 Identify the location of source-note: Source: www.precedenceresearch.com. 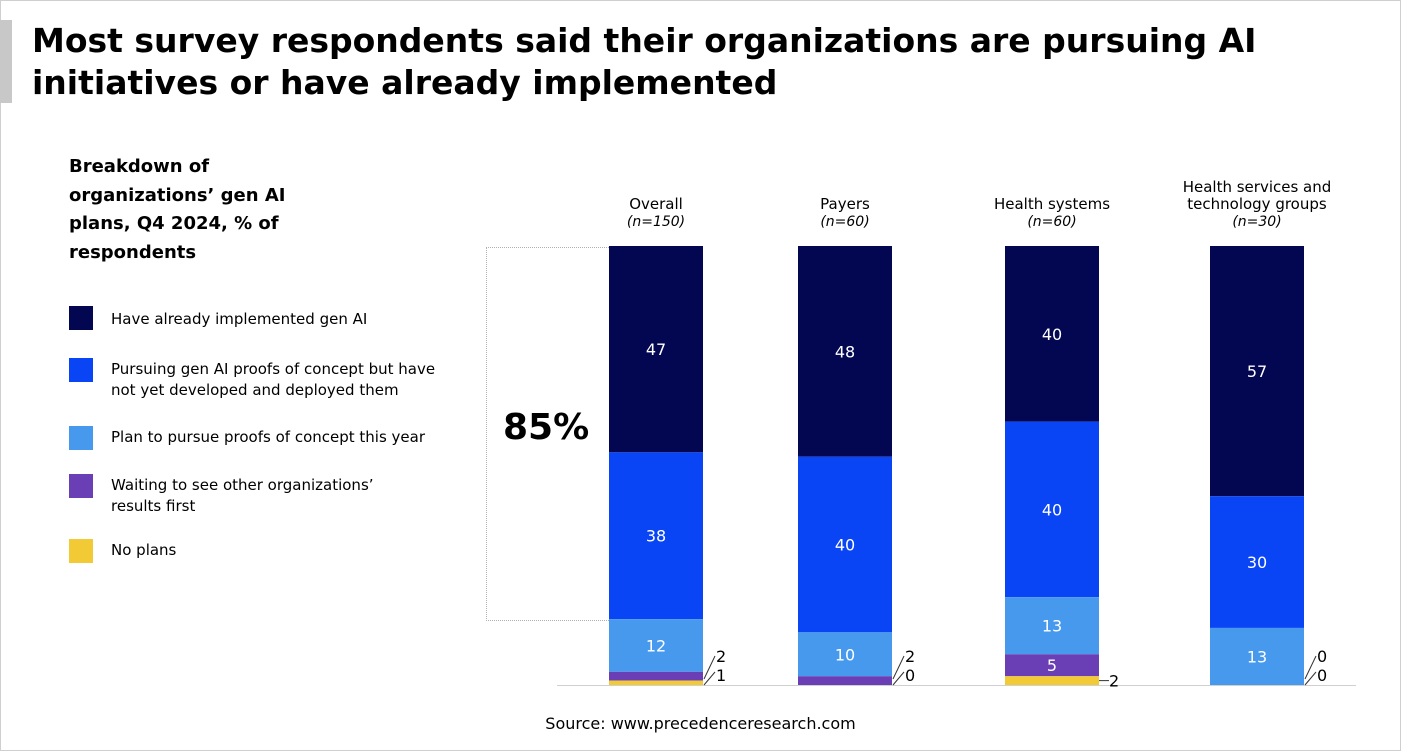
(700, 723).